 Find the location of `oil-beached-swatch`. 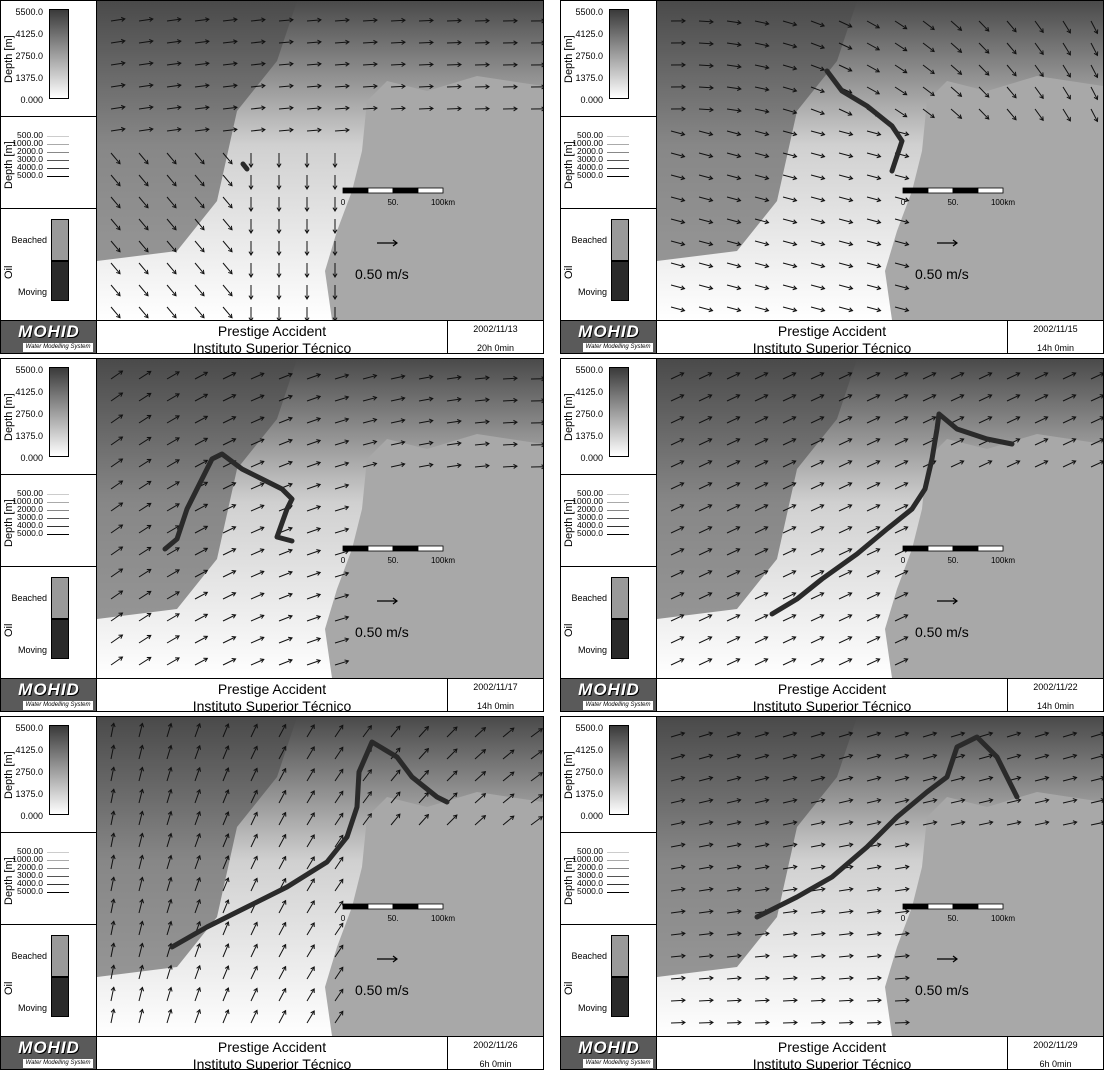

oil-beached-swatch is located at coordinates (620, 598).